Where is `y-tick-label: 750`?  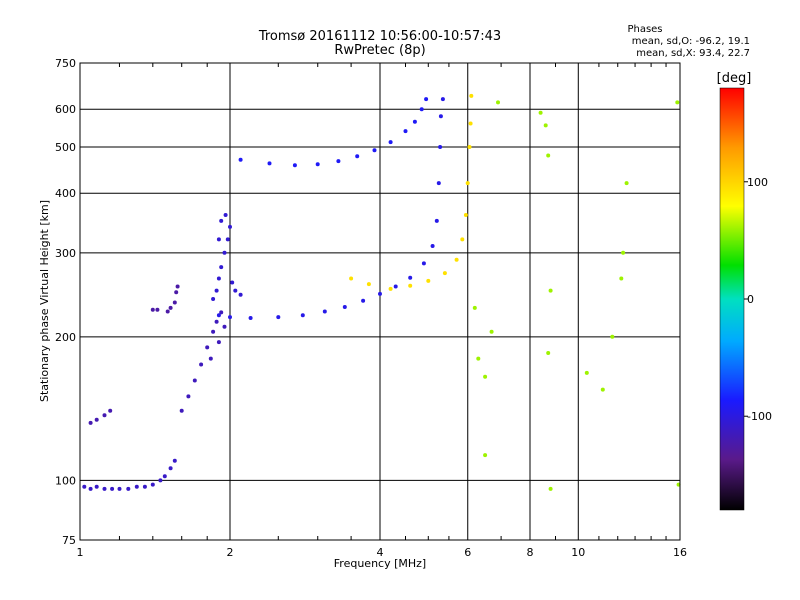
y-tick-label: 750 is located at coordinates (65, 63).